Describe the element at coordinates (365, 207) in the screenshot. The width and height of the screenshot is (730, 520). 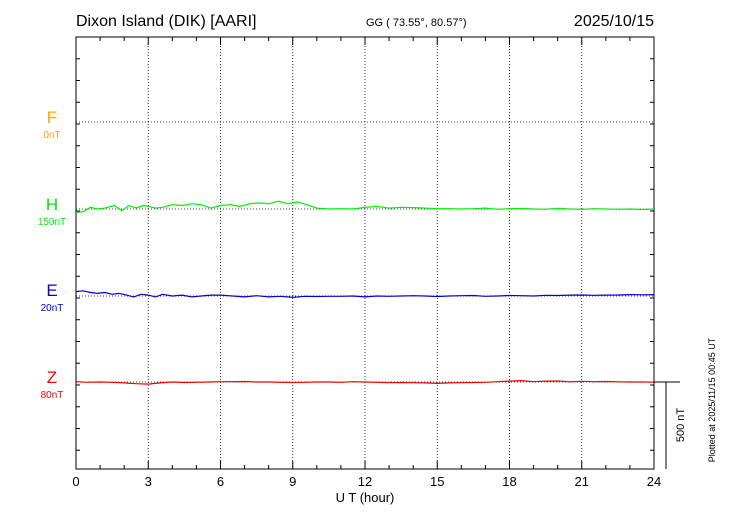
I see `series-line-h` at that location.